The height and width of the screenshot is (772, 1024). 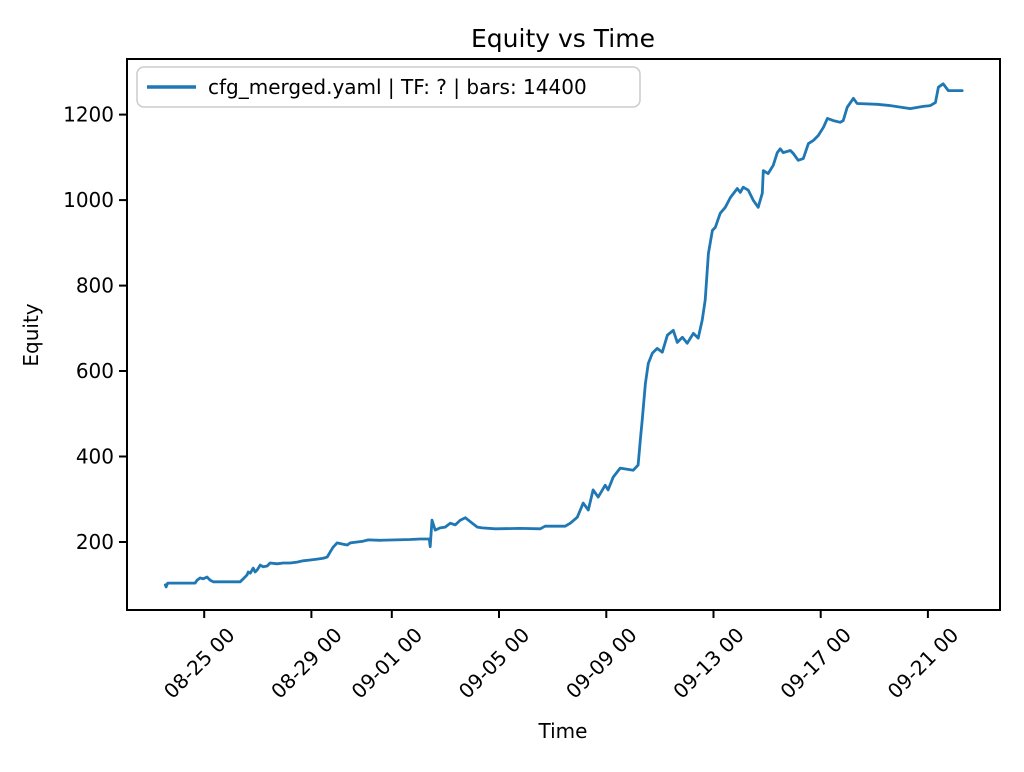 I want to click on legend-box, so click(x=388, y=87).